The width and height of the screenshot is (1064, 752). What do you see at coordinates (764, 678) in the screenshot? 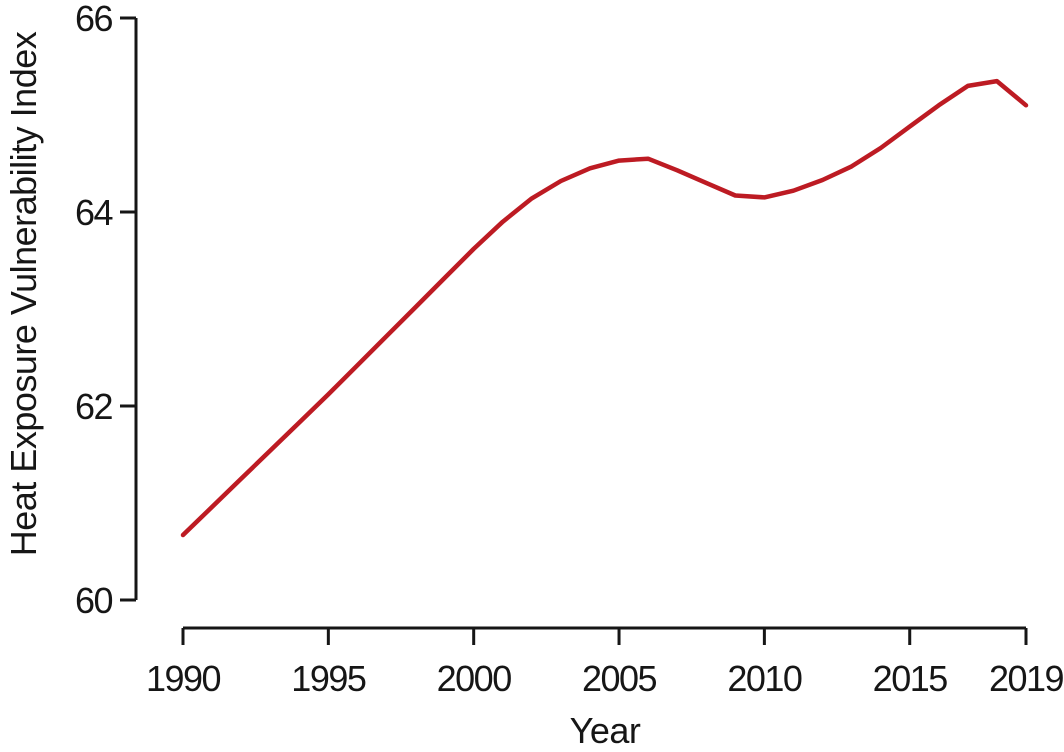
I see `x-tick-label: 2010` at bounding box center [764, 678].